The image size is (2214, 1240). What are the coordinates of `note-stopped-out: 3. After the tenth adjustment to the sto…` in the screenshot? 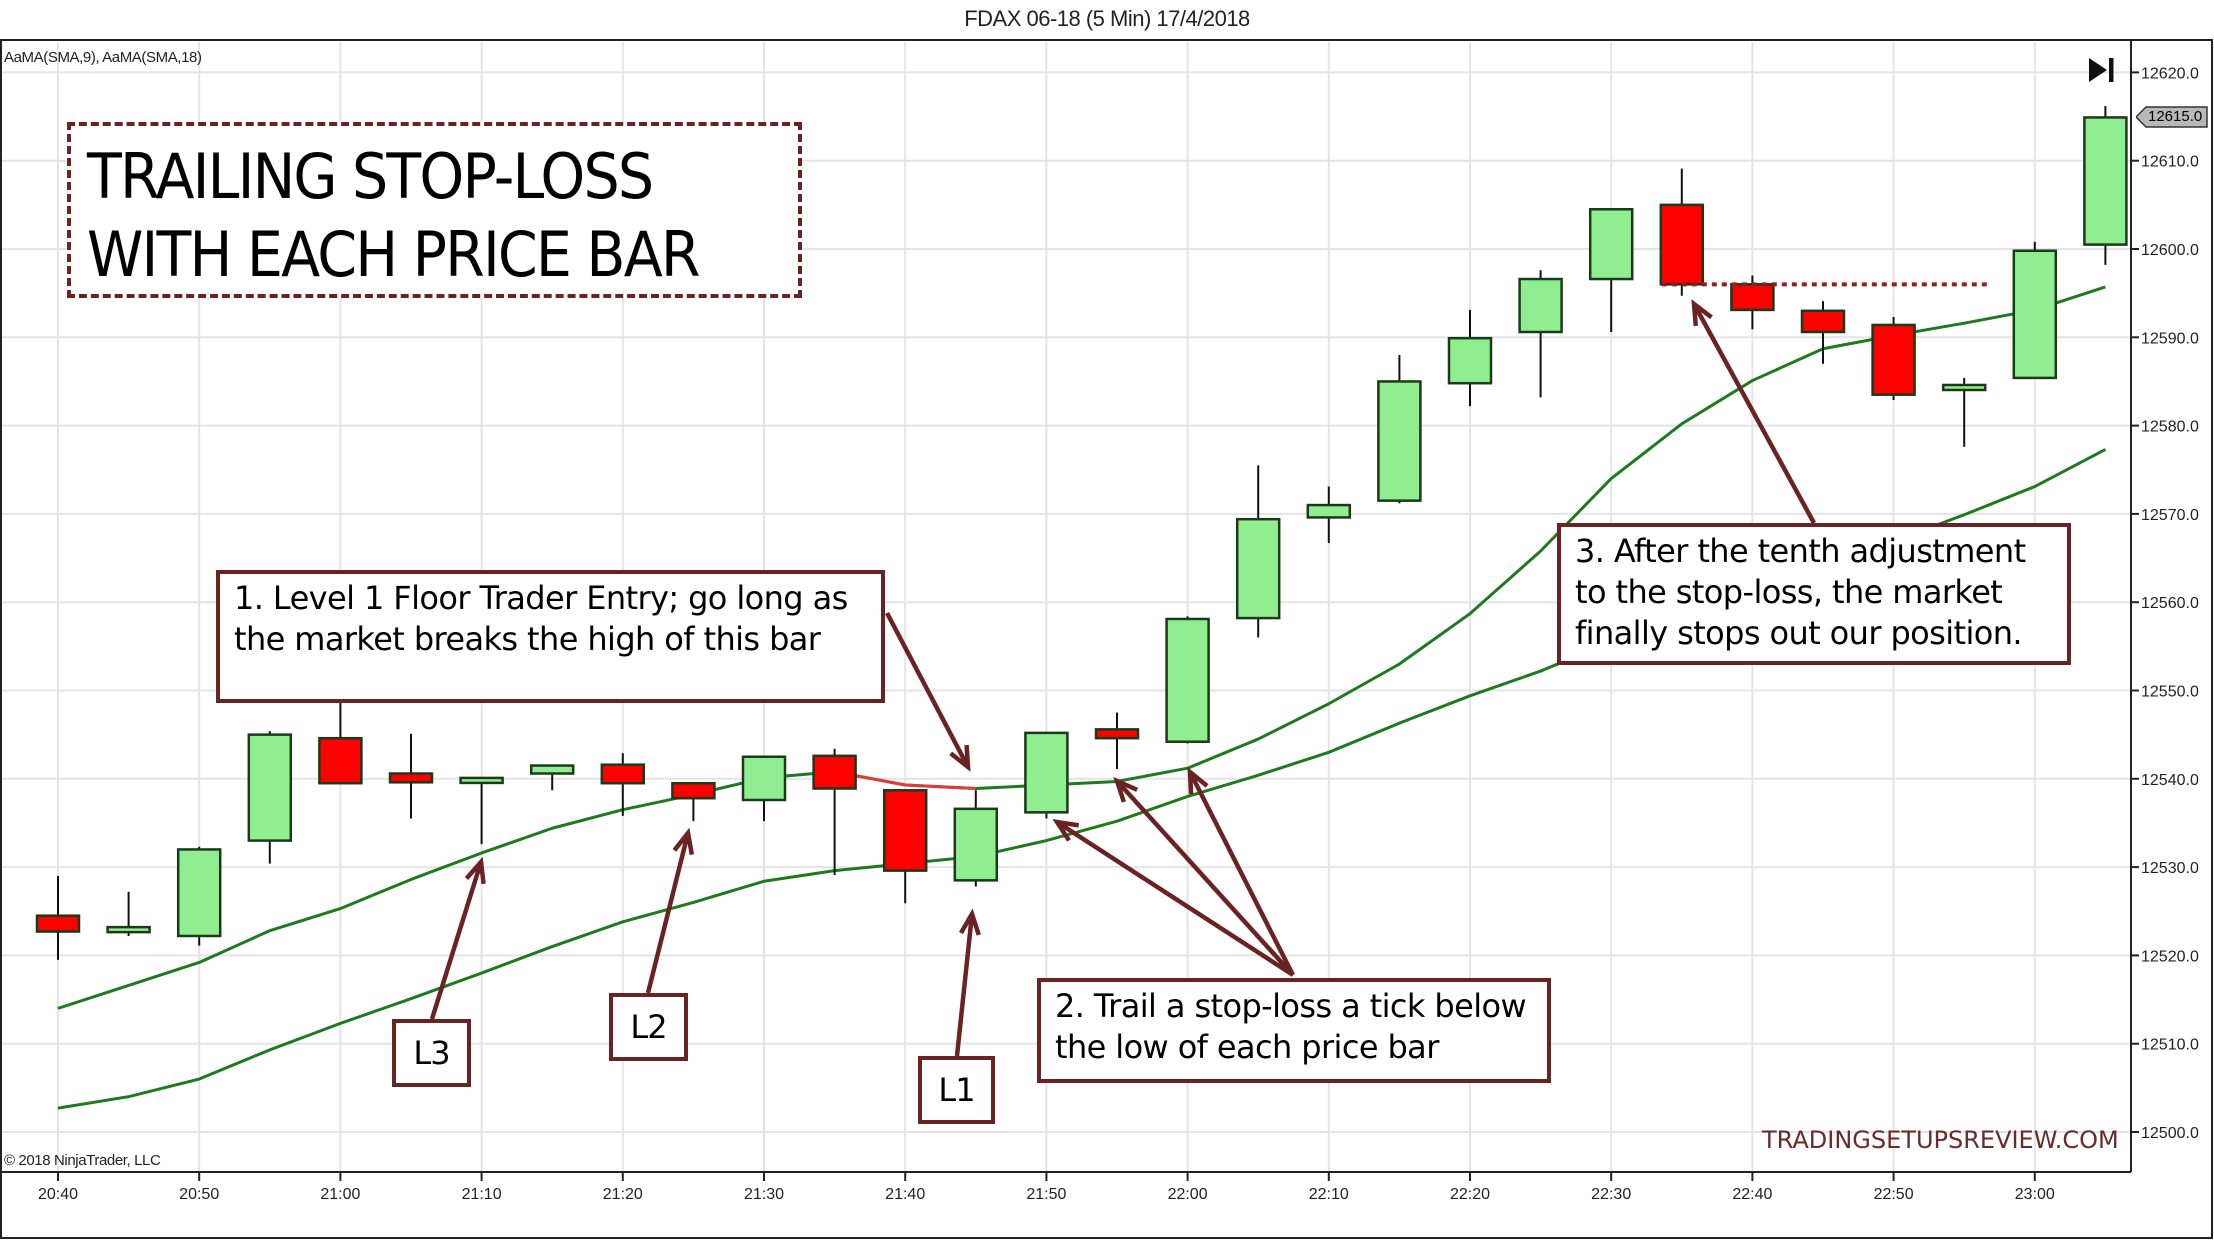 It's located at (1814, 594).